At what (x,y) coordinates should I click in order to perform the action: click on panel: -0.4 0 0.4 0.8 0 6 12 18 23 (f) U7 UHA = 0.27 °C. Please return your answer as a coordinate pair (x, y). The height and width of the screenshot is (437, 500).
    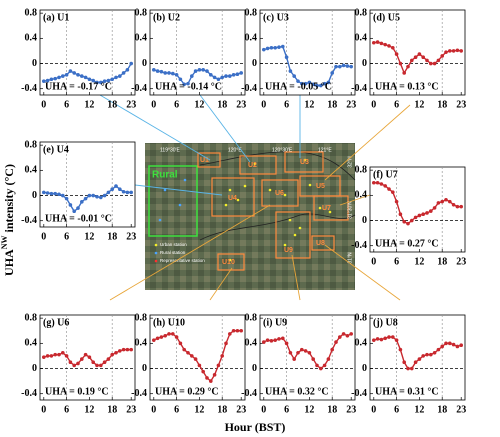
    Looking at the image, I should click on (408, 215).